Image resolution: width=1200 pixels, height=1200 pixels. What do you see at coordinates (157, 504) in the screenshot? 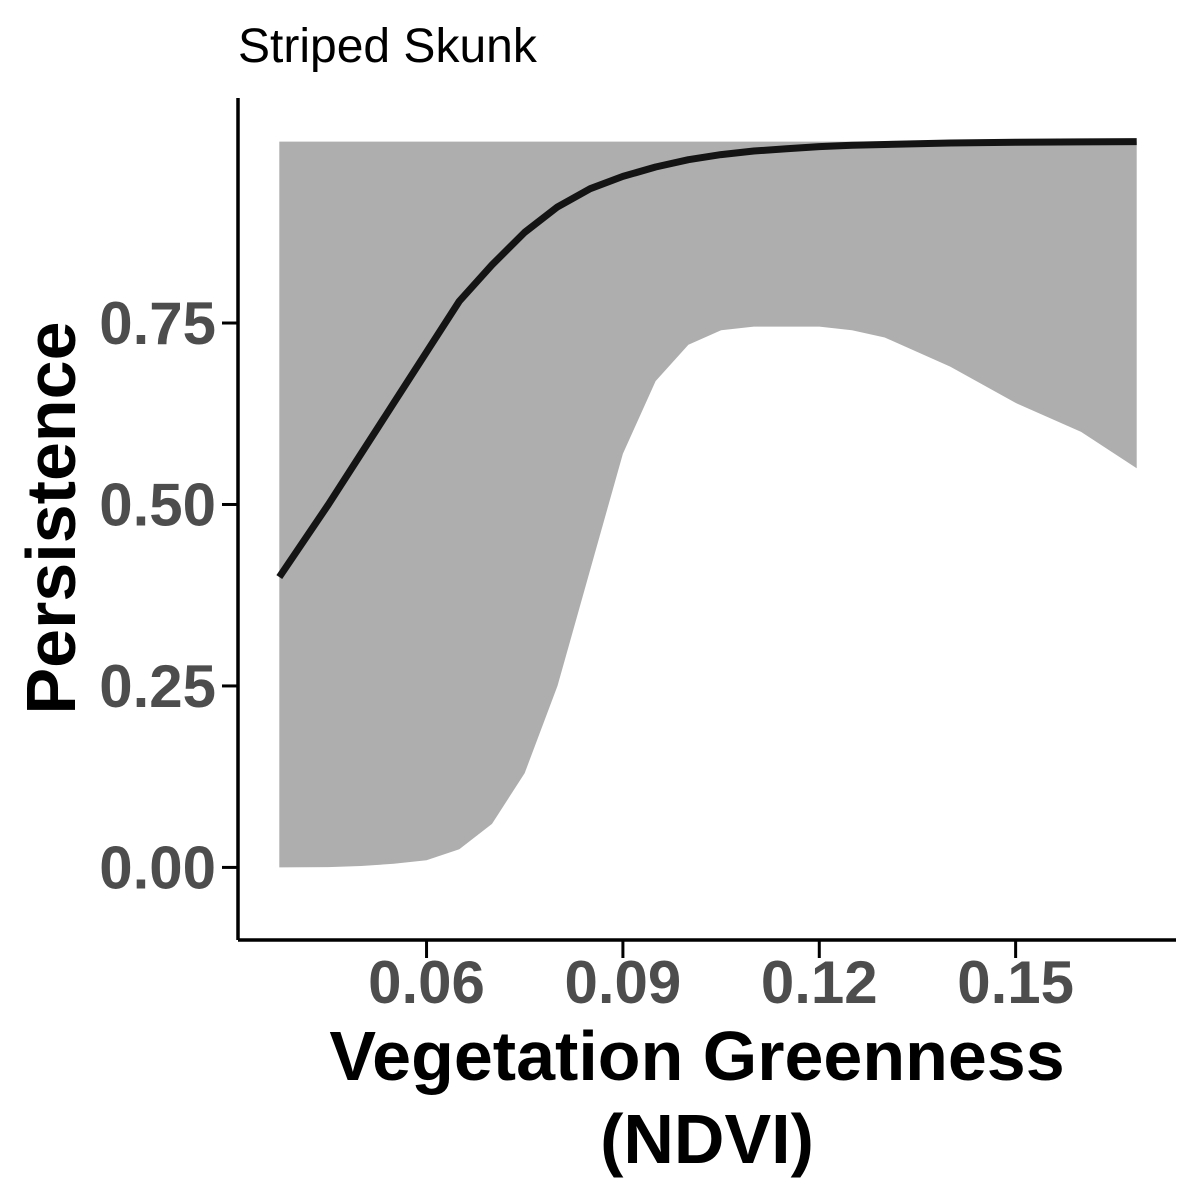
I see `y-tick-label: 0.50` at bounding box center [157, 504].